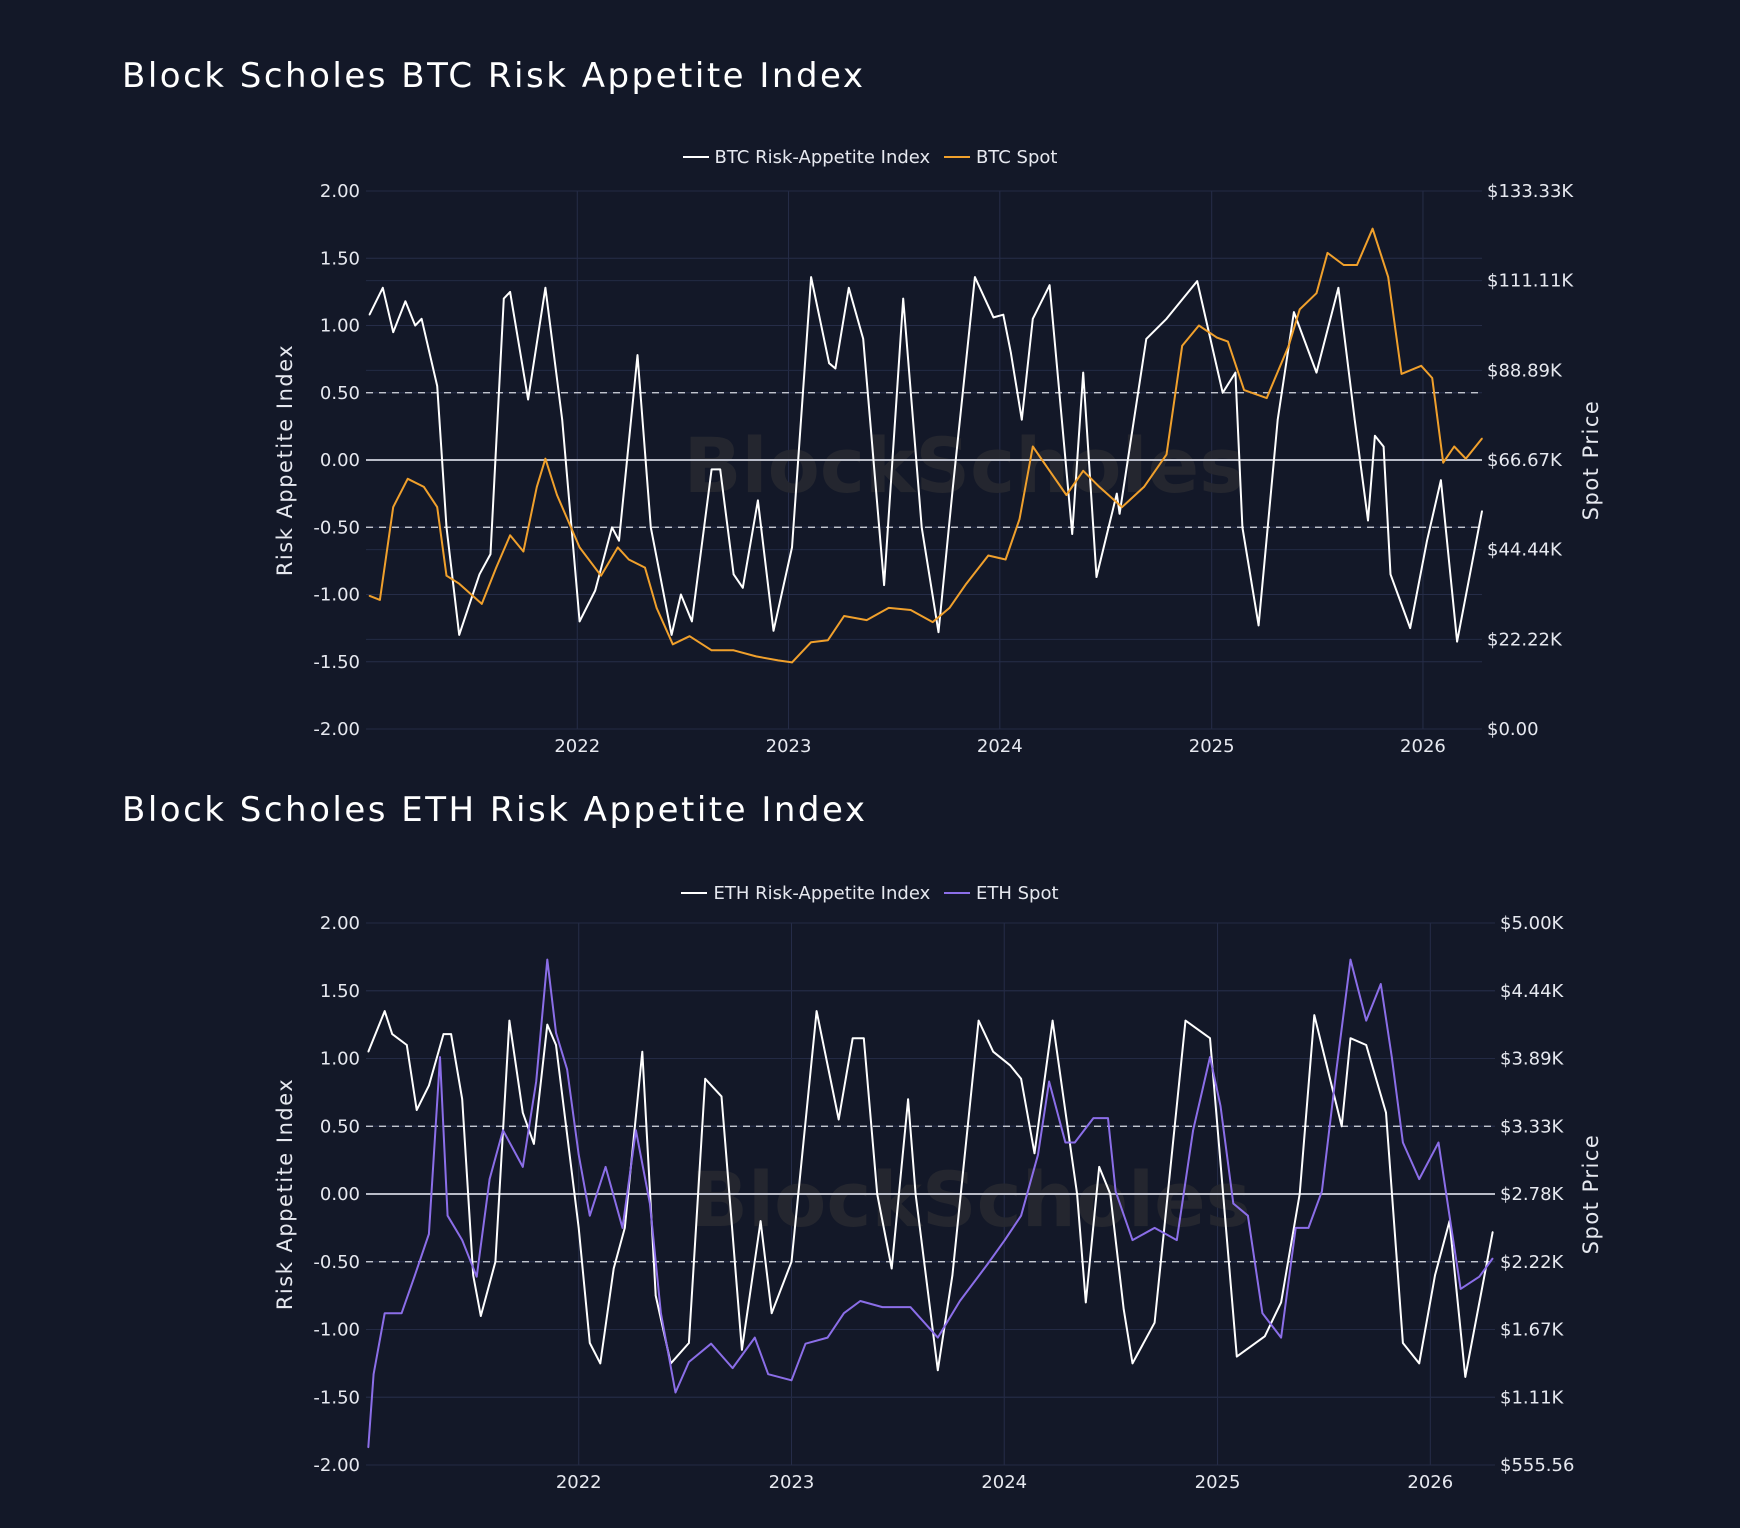 Image resolution: width=1740 pixels, height=1528 pixels. I want to click on watermark-logo: BlockScholes, so click(964, 465).